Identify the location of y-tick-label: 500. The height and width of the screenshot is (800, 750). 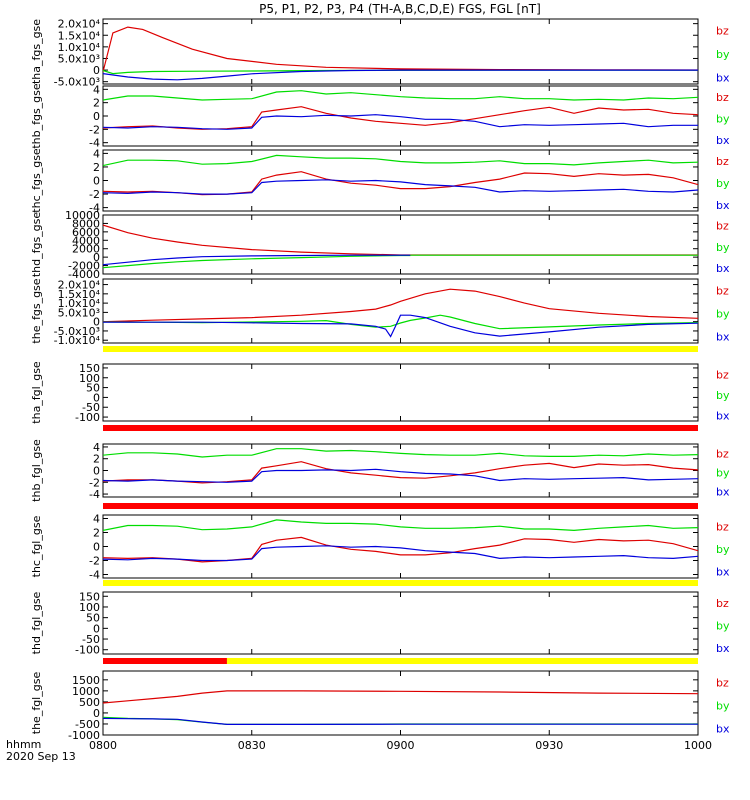
(89, 702).